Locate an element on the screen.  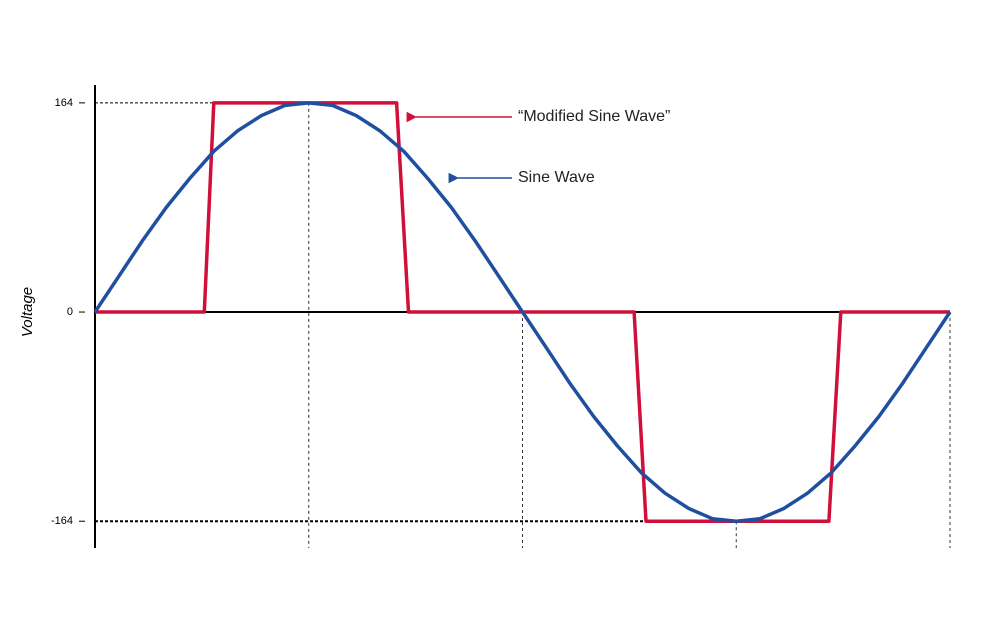
legend-label: “Modified Sine Wave” is located at coordinates (594, 116).